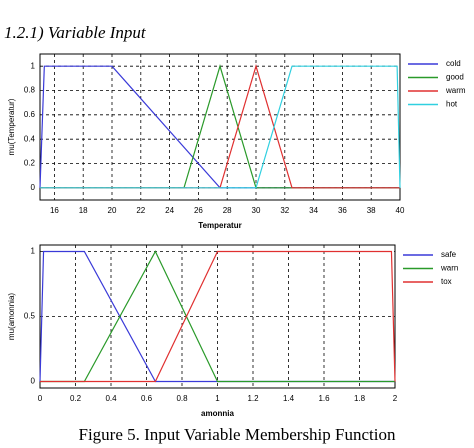  What do you see at coordinates (76, 398) in the screenshot?
I see `x-tick-label: 0.2` at bounding box center [76, 398].